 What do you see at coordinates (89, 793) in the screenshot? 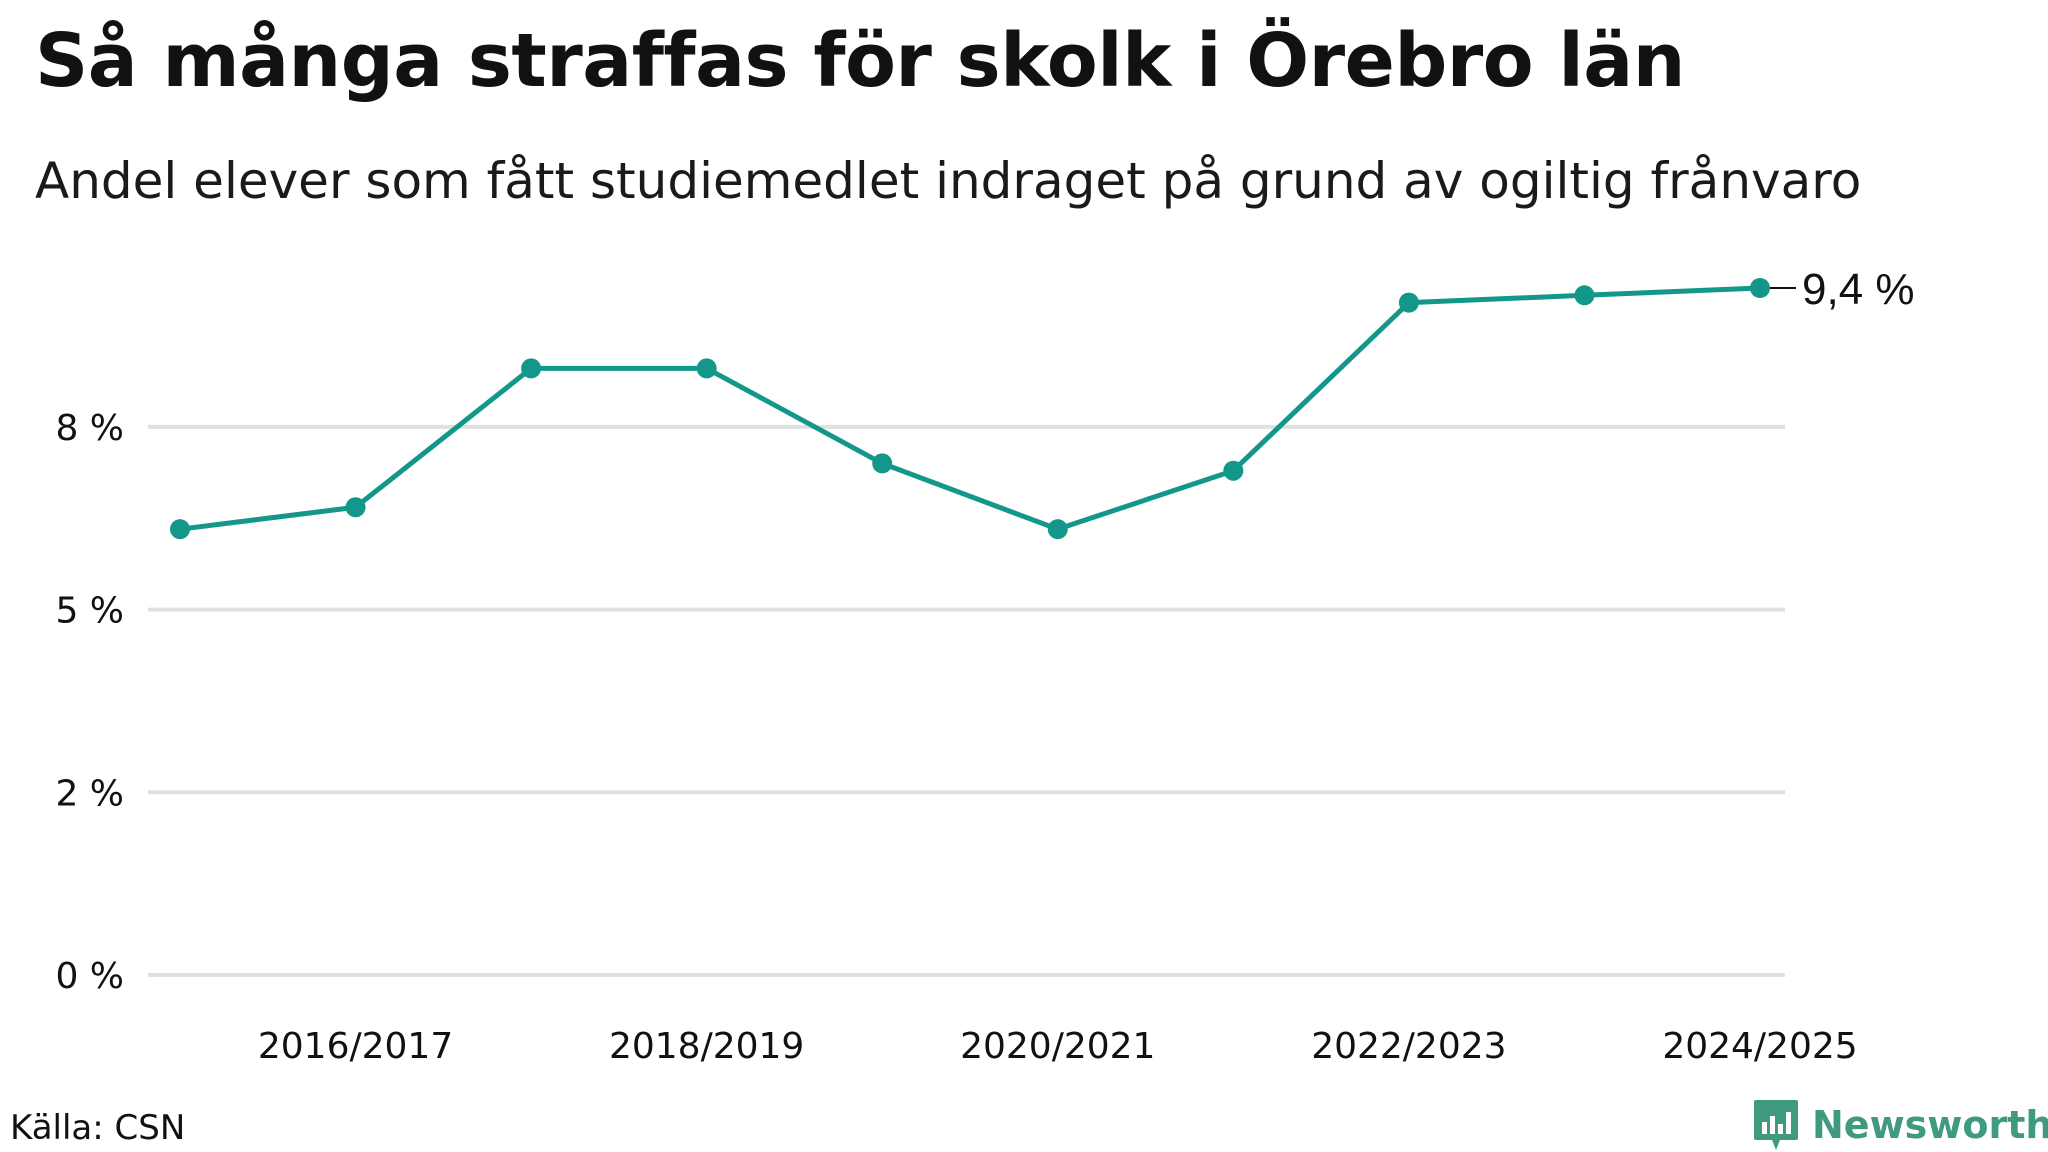
I see `y-tick-label: 2 %` at bounding box center [89, 793].